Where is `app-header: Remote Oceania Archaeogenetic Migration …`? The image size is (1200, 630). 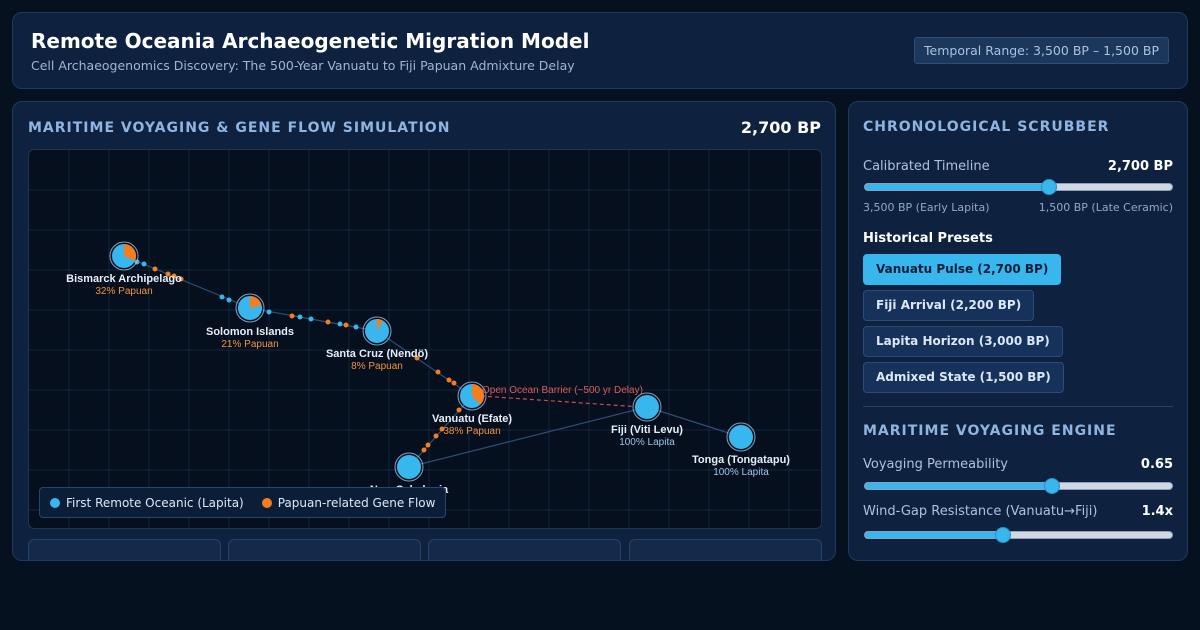
app-header: Remote Oceania Archaeogenetic Migration … is located at coordinates (600, 50).